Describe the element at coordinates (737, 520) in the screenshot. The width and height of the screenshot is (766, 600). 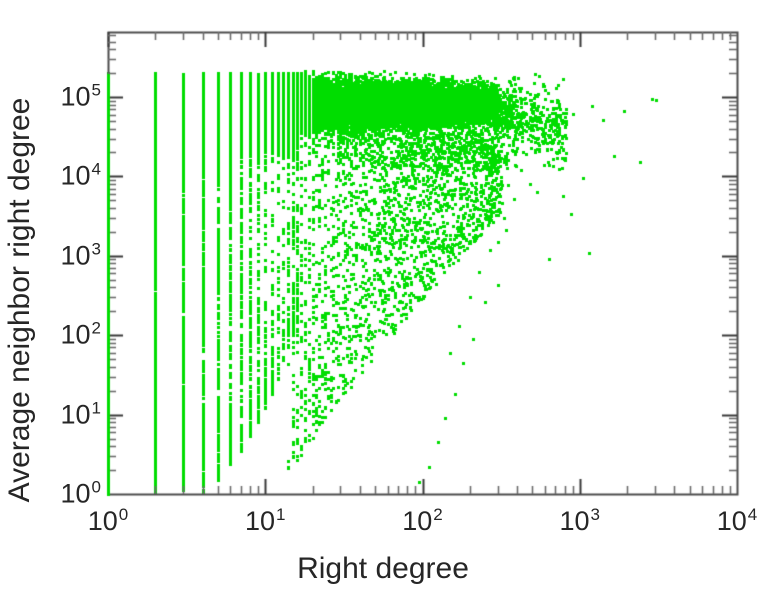
I see `x-tick-label-10e4: 104` at that location.